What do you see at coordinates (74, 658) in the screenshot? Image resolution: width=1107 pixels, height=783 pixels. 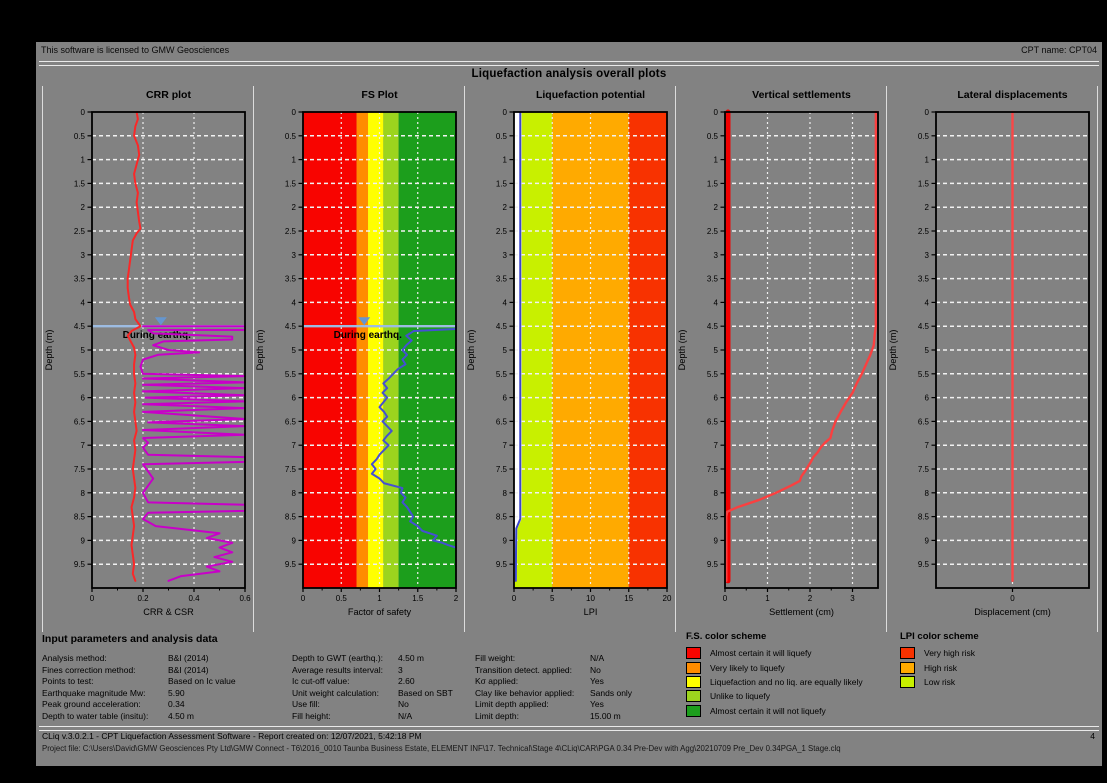 I see `parameter-label: Analysis method:` at bounding box center [74, 658].